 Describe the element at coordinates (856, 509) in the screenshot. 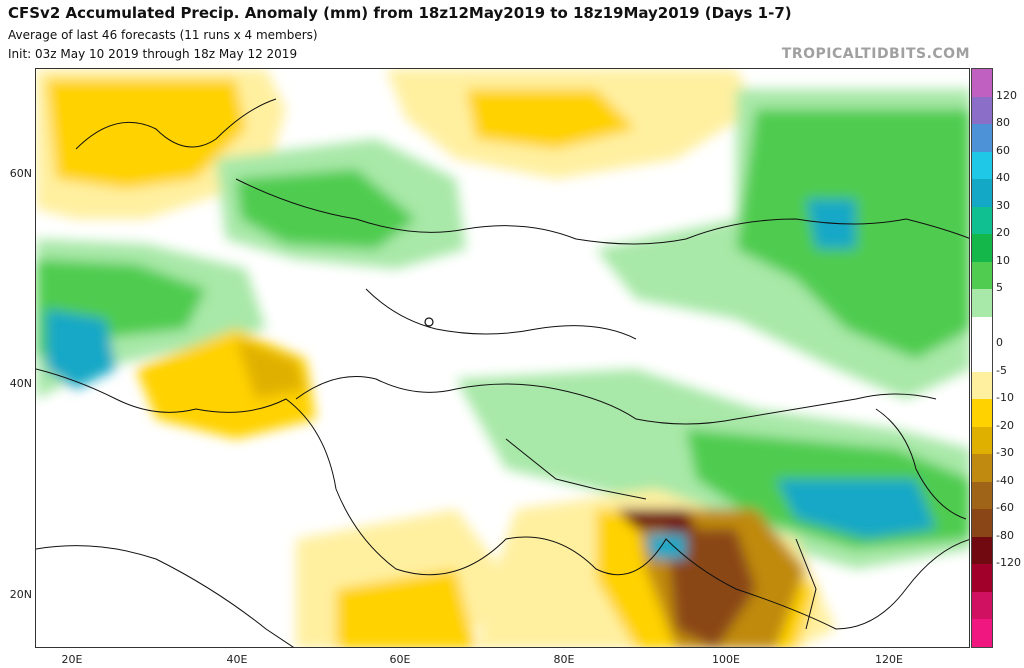

I see `very-wet-south-china` at that location.